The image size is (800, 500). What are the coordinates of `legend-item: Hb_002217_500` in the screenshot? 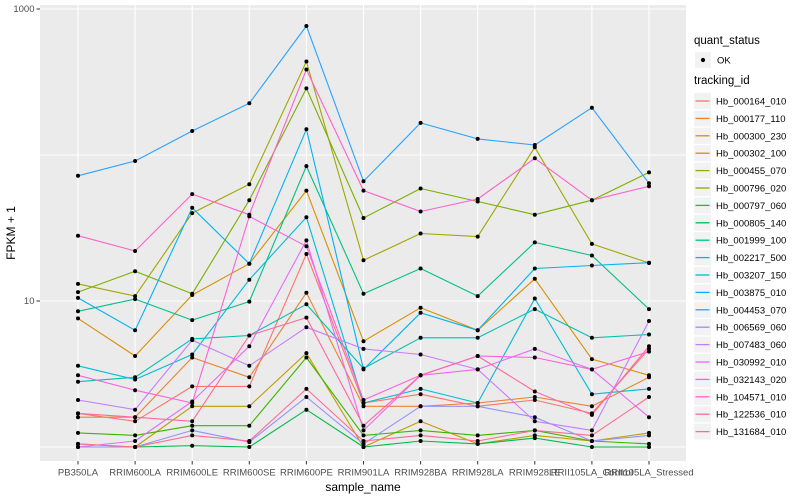 It's located at (740, 257).